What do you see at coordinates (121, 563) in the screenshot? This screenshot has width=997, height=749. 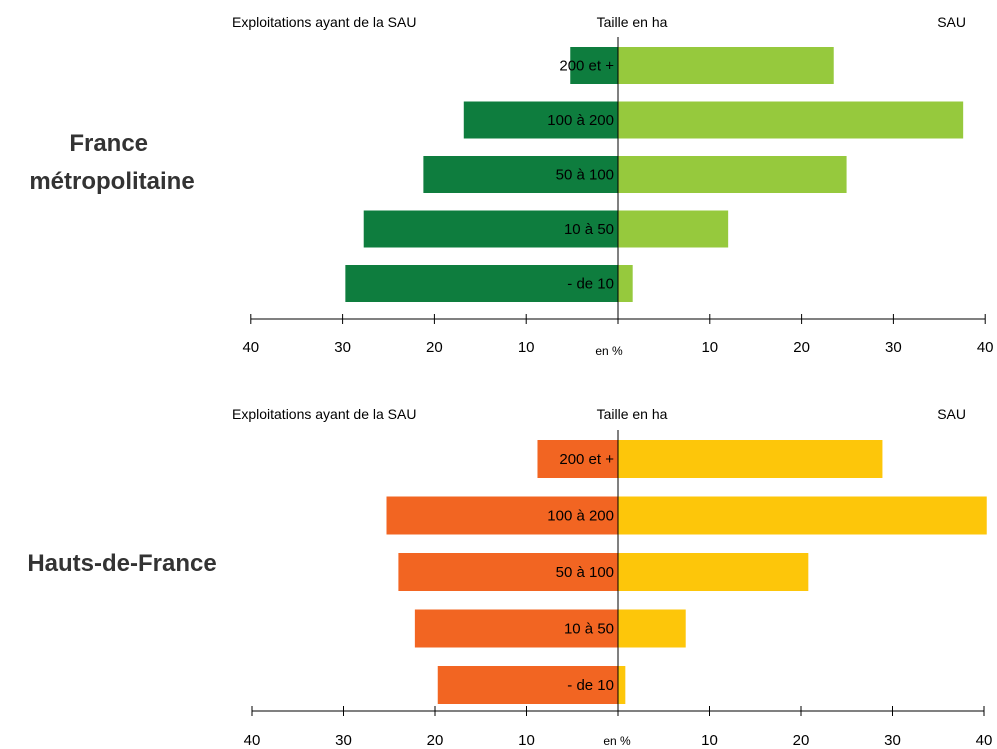 I see `panel-title: Hauts-de-France` at bounding box center [121, 563].